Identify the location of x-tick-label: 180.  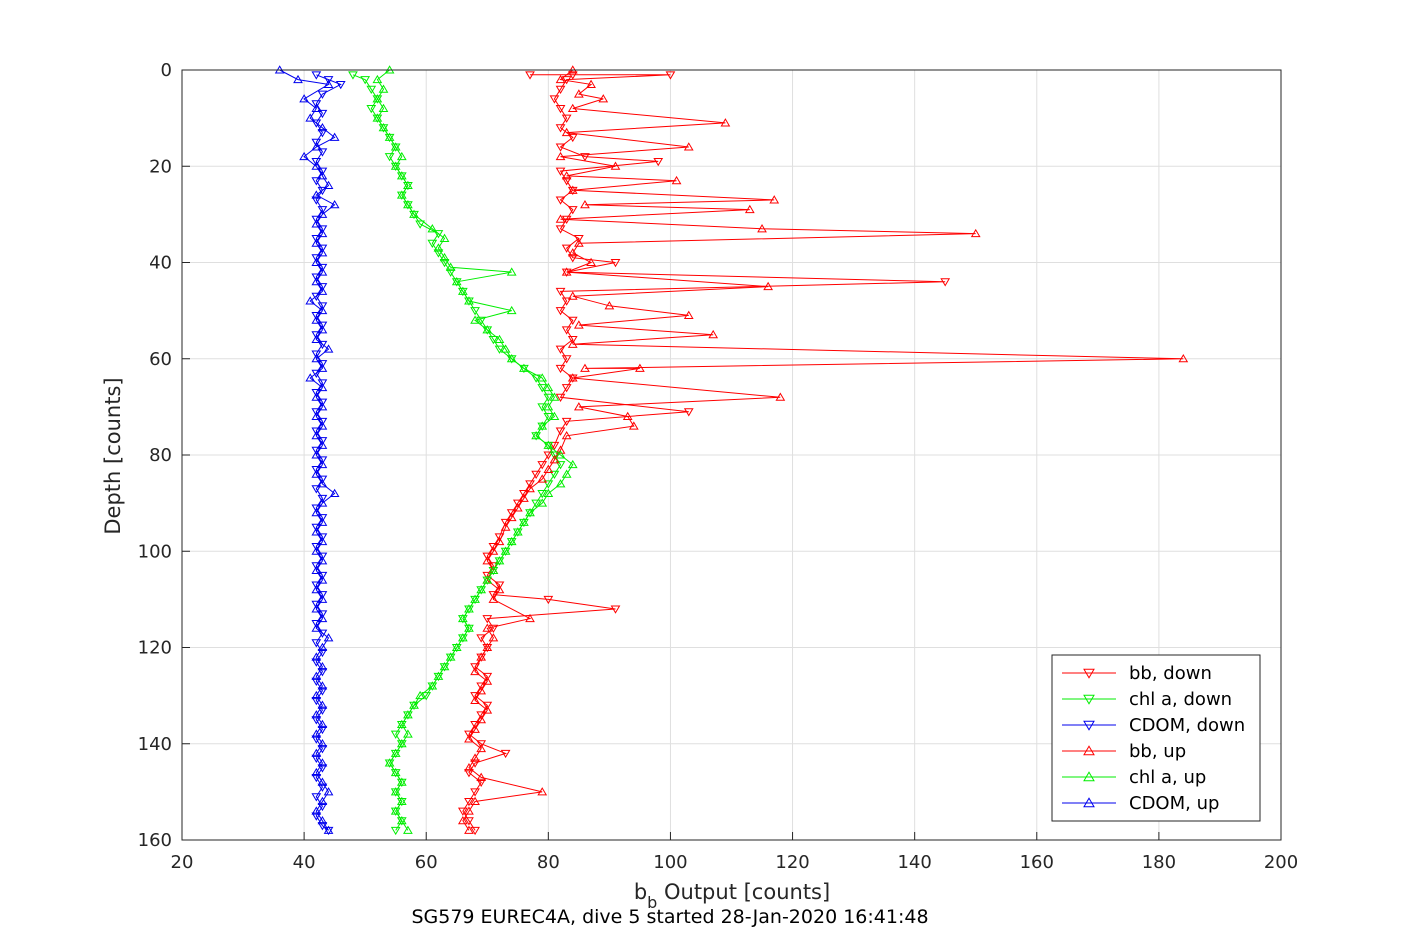
(1159, 862).